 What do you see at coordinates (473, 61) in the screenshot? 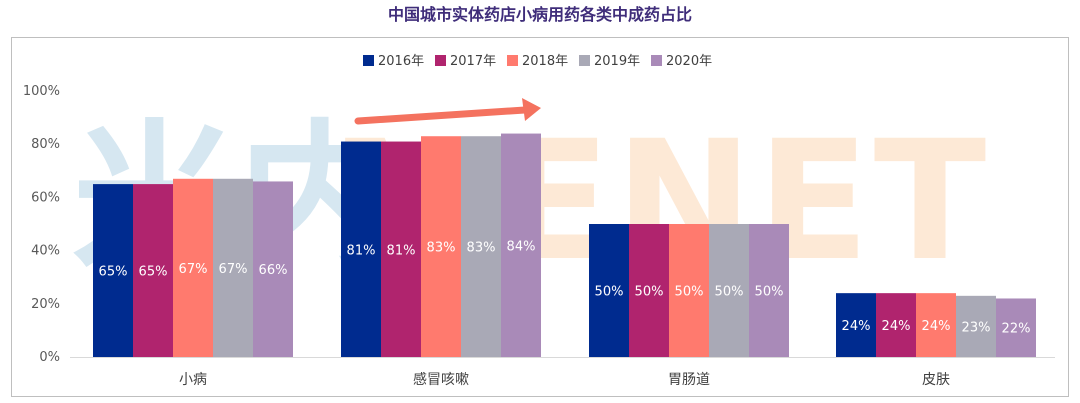
I see `legend-label: 2017年` at bounding box center [473, 61].